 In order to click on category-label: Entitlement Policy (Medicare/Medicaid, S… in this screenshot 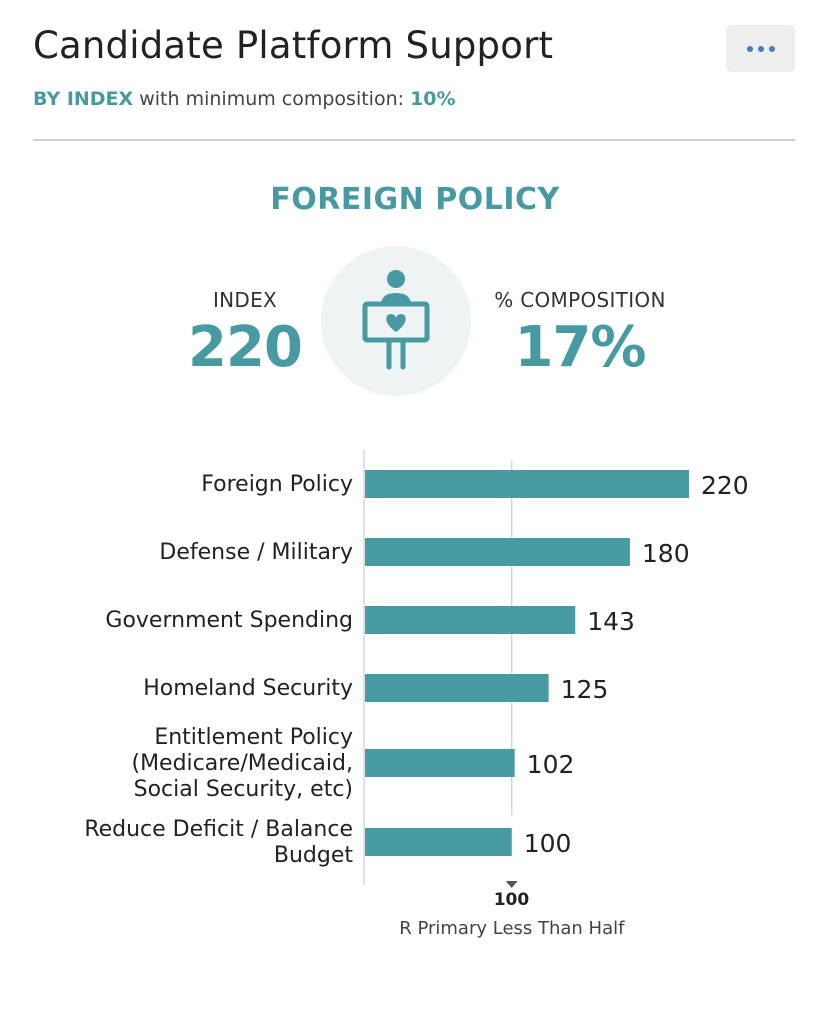, I will do `click(242, 763)`.